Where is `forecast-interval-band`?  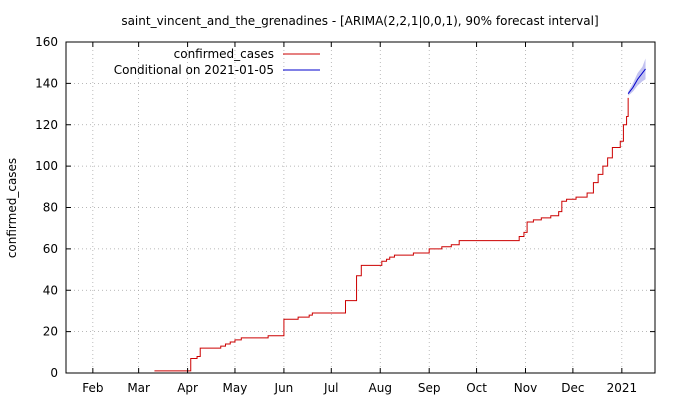
forecast-interval-band is located at coordinates (637, 77).